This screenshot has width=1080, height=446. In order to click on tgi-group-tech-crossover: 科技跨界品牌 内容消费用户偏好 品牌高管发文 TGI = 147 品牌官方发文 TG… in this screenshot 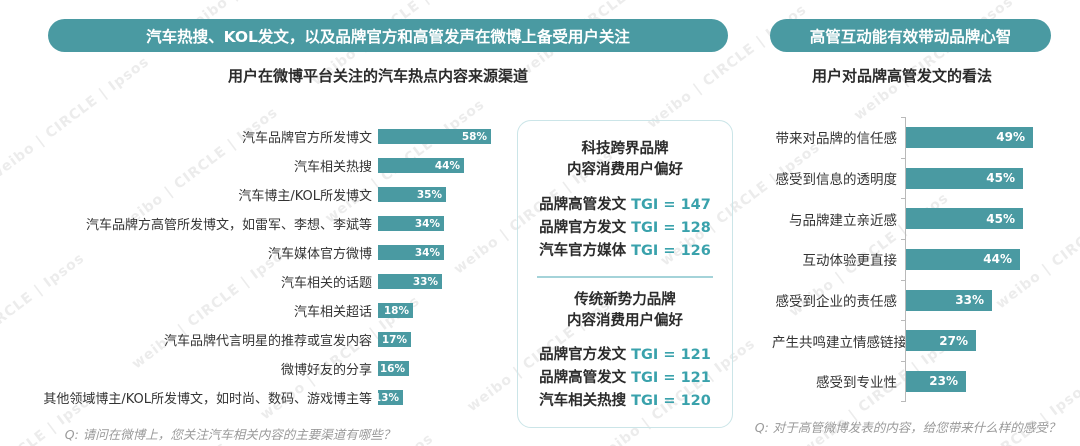, I will do `click(625, 201)`.